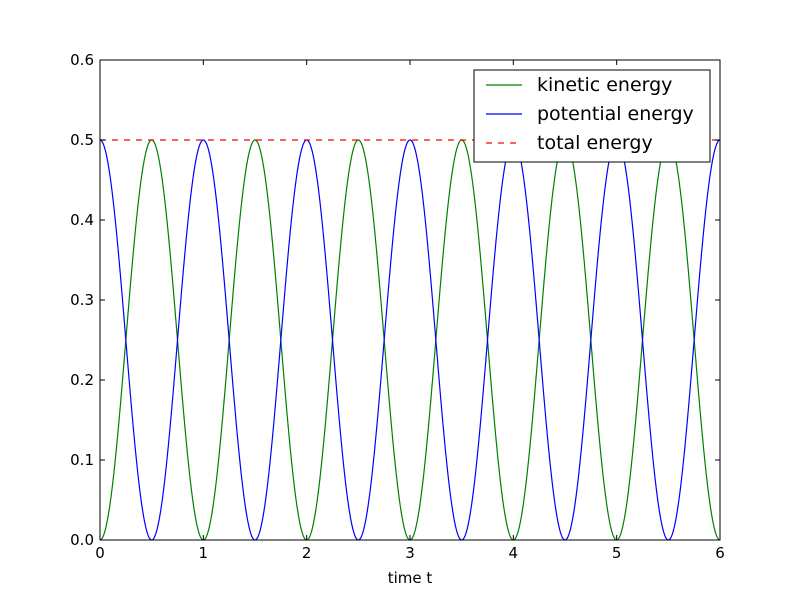  I want to click on y-tick-label: 0.0, so click(82, 540).